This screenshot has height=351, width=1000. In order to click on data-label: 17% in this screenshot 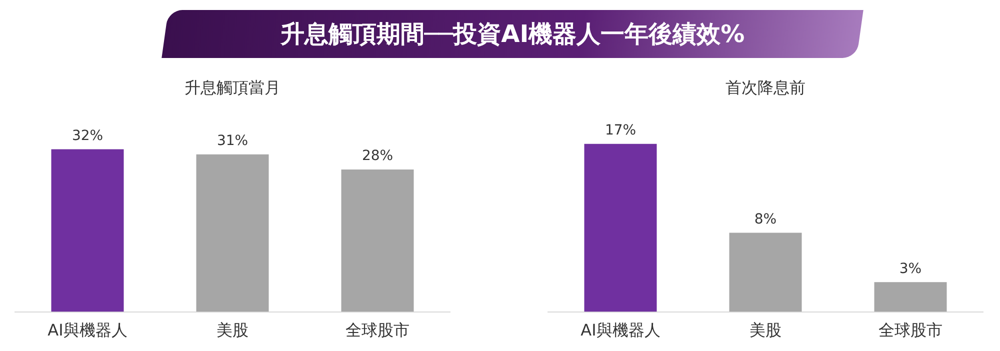, I will do `click(620, 130)`.